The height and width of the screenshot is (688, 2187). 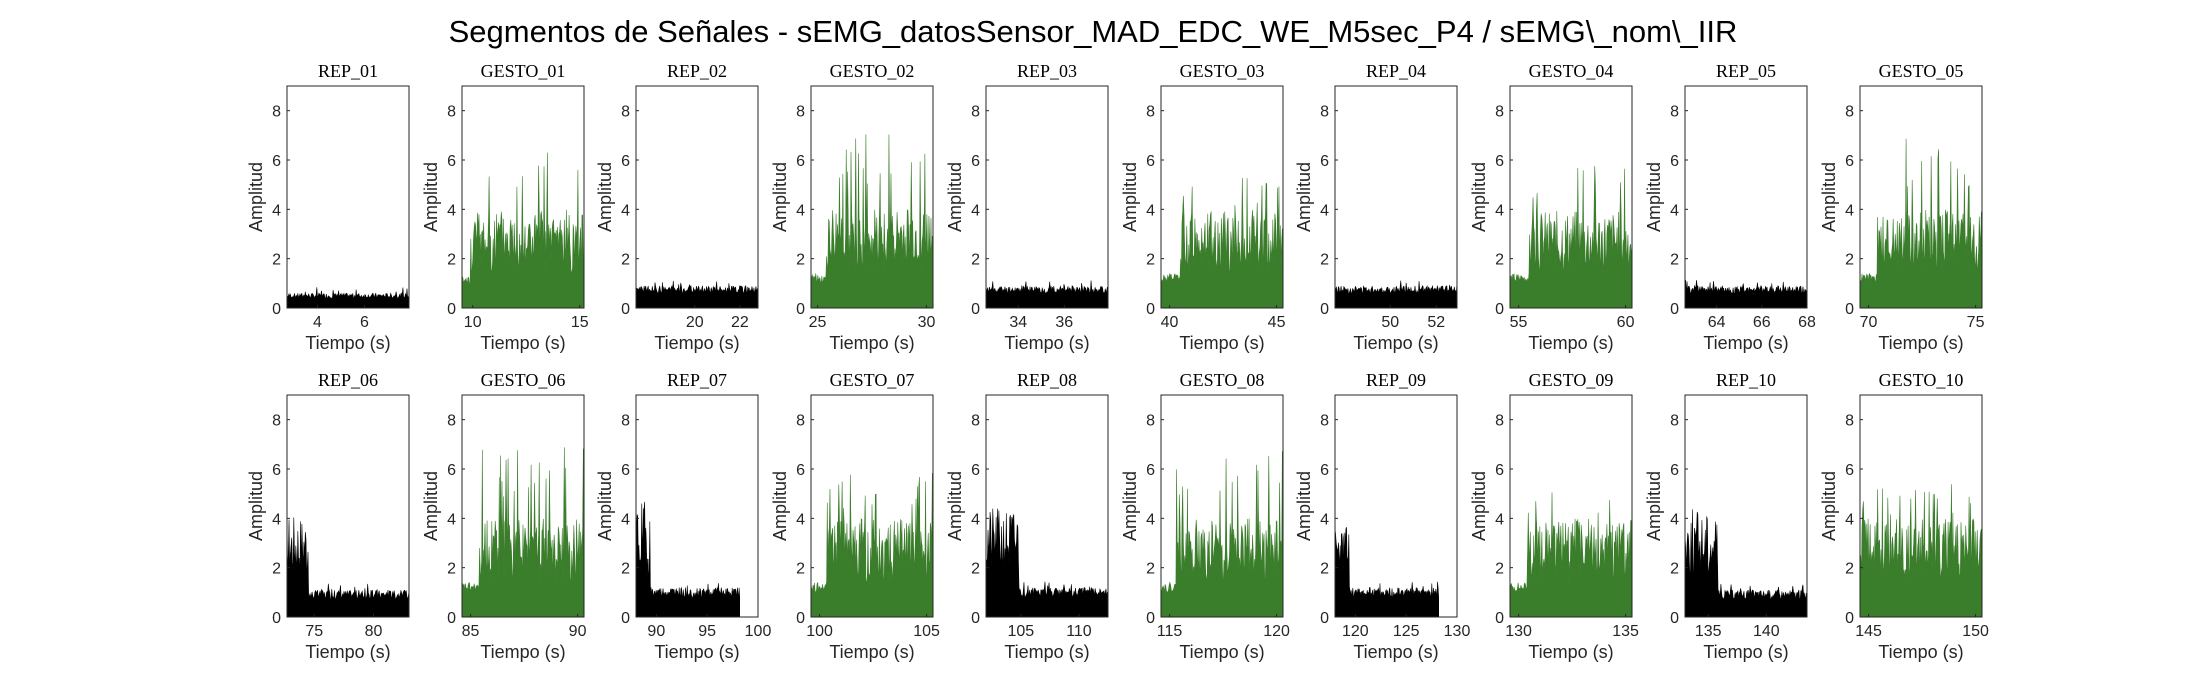 What do you see at coordinates (1170, 631) in the screenshot?
I see `x-tick-label: 115` at bounding box center [1170, 631].